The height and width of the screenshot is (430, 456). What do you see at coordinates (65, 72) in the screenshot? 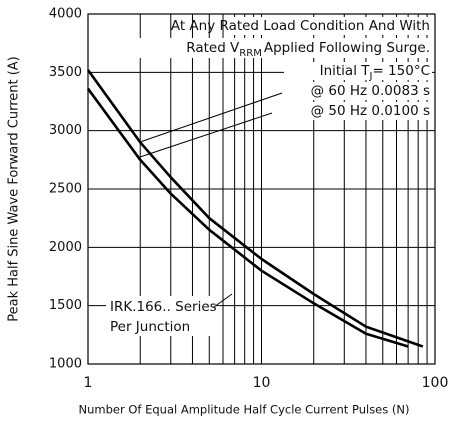
I see `y-tick-label: 3500` at bounding box center [65, 72].